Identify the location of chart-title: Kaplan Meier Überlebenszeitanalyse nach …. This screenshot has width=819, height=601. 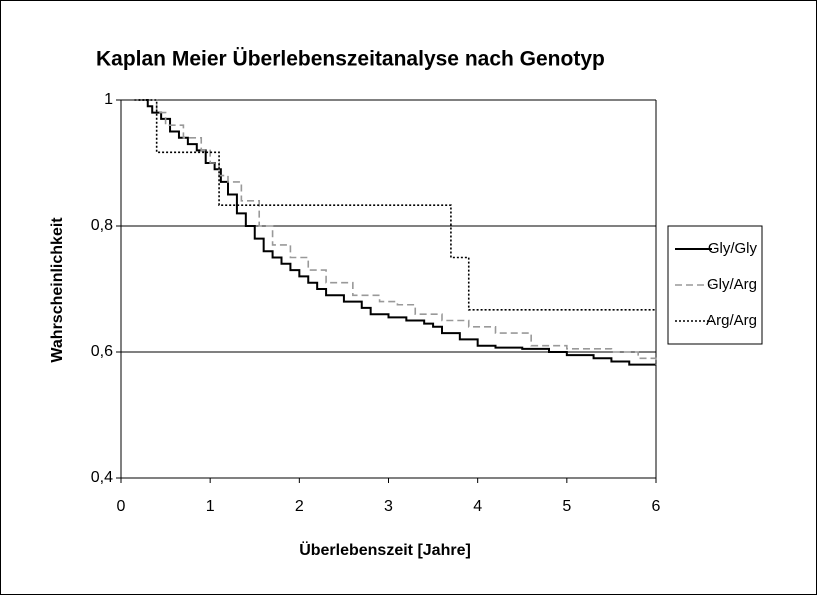
(350, 59).